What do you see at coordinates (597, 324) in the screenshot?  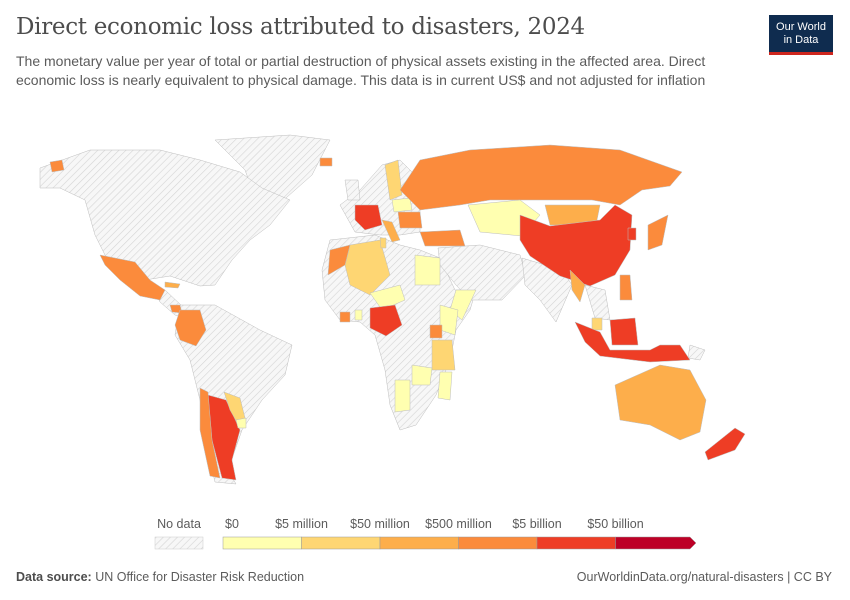 I see `country-malaysia` at bounding box center [597, 324].